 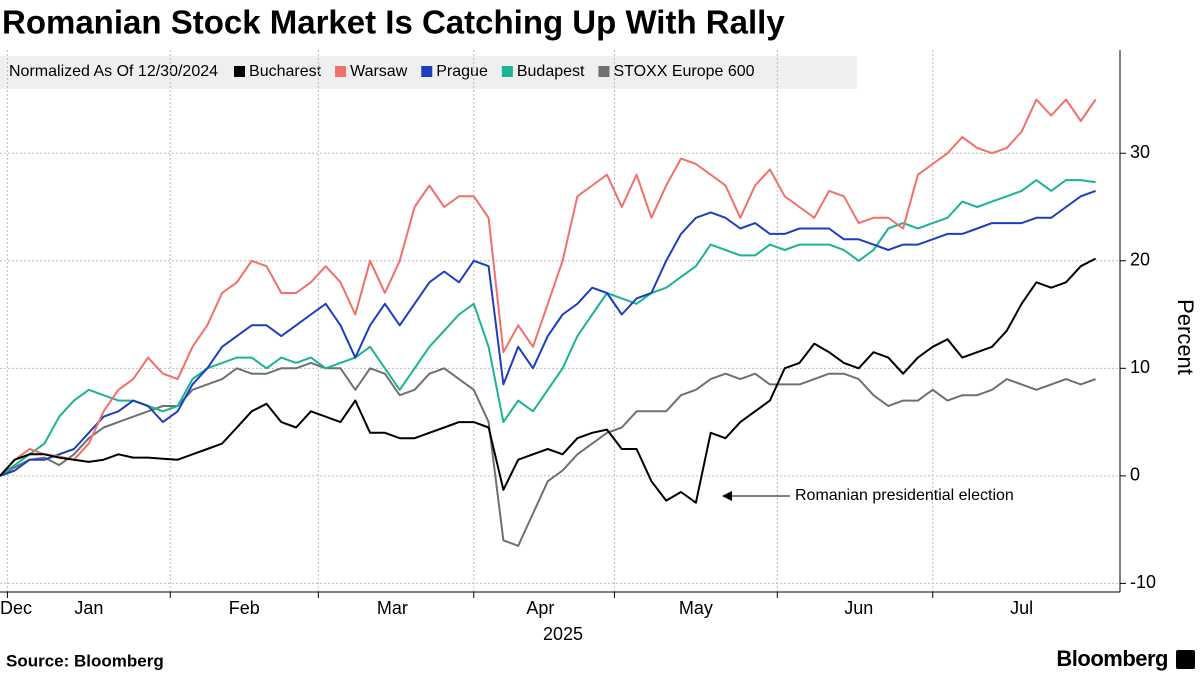 I want to click on x-tick-label: Mar, so click(x=392, y=608).